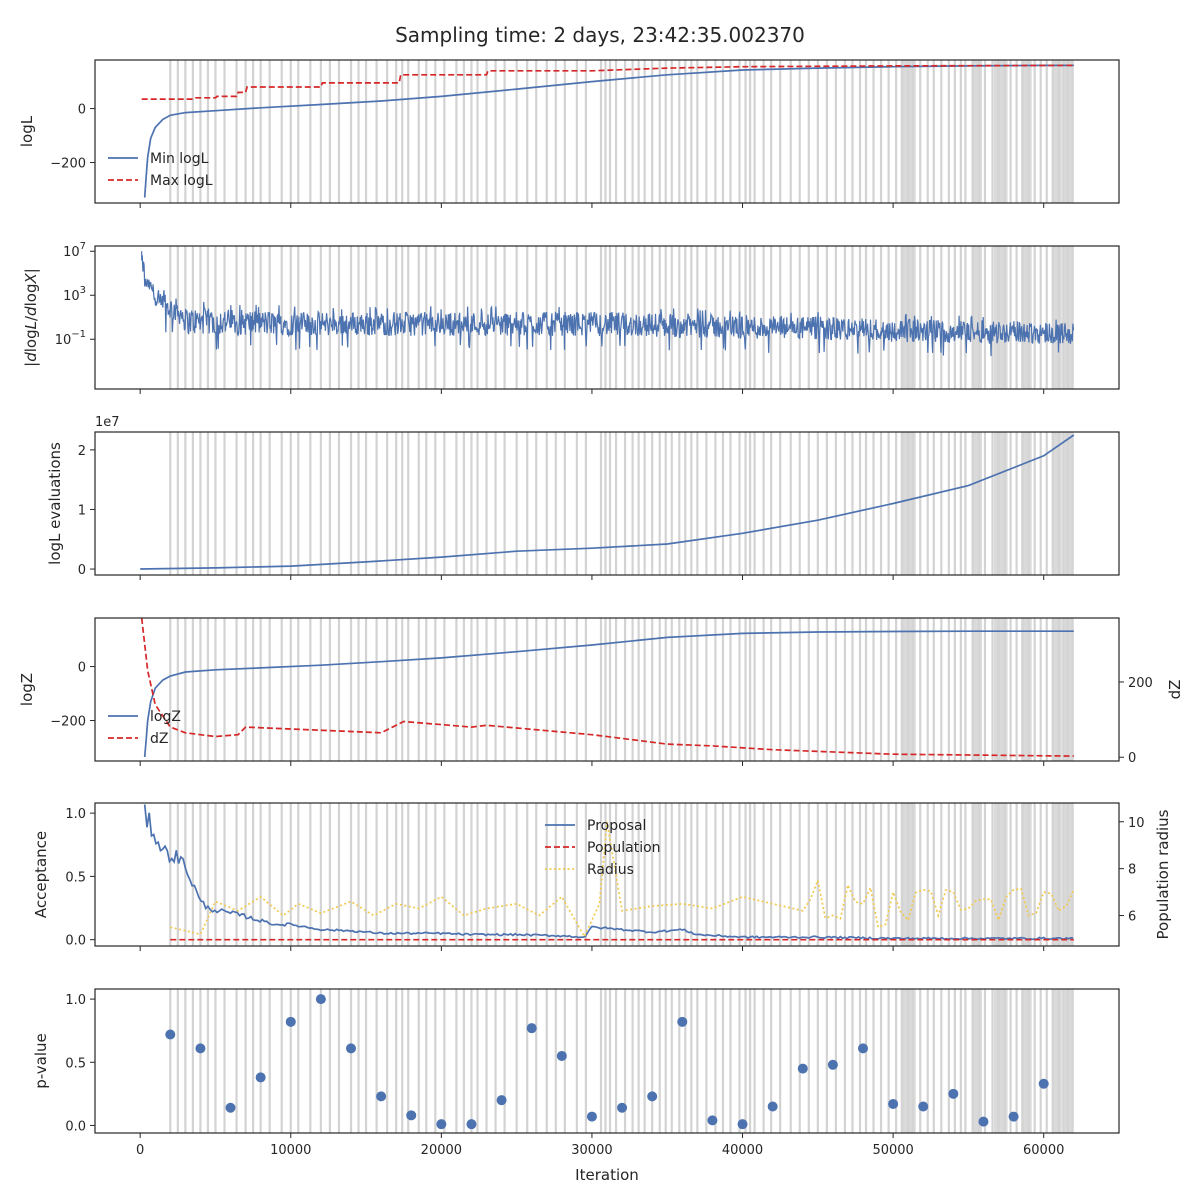  I want to click on figure-title: Sampling time: 2 days, 23:42:35.002370, so click(600, 35).